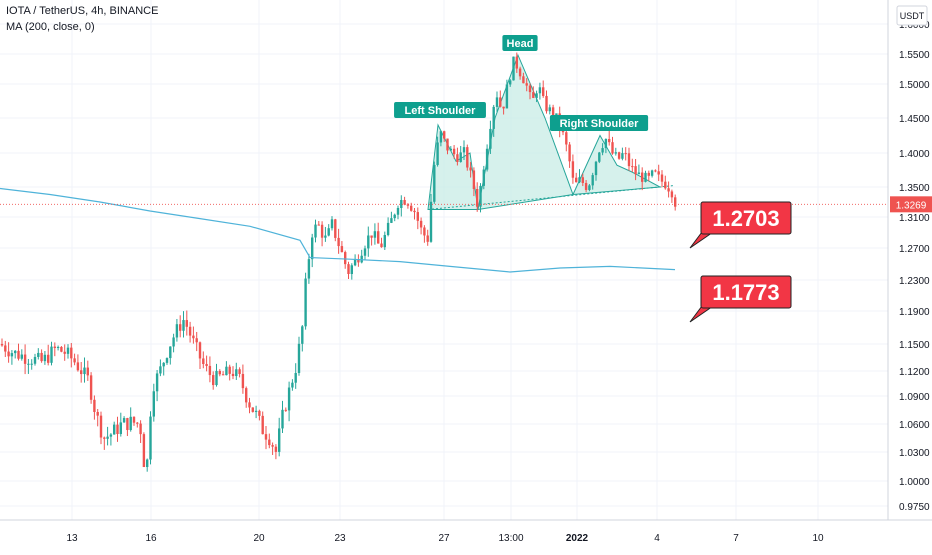 This screenshot has height=555, width=932. I want to click on x-tick-label: 4, so click(657, 538).